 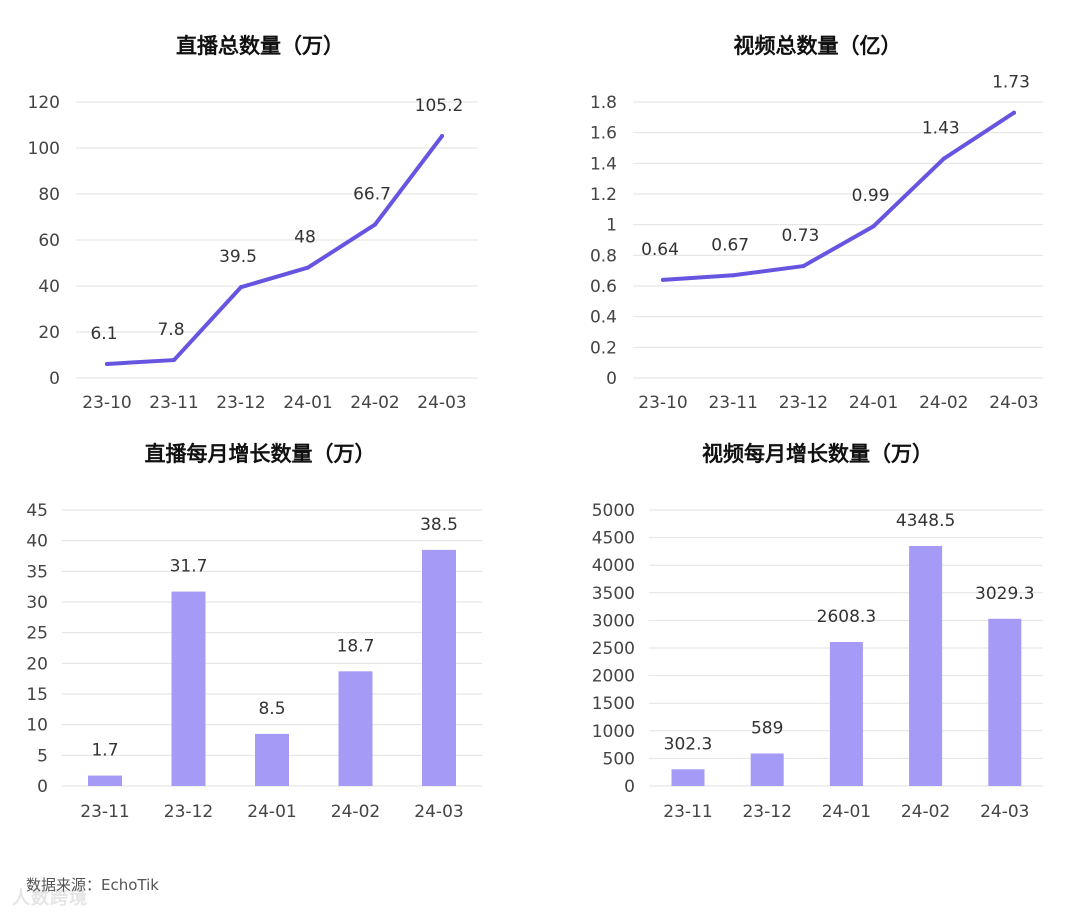 What do you see at coordinates (925, 521) in the screenshot?
I see `data-label: 4348.5` at bounding box center [925, 521].